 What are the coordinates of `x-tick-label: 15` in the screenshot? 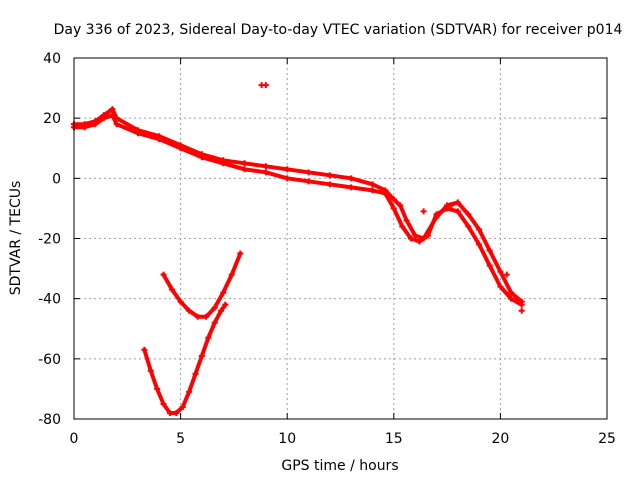 It's located at (394, 439).